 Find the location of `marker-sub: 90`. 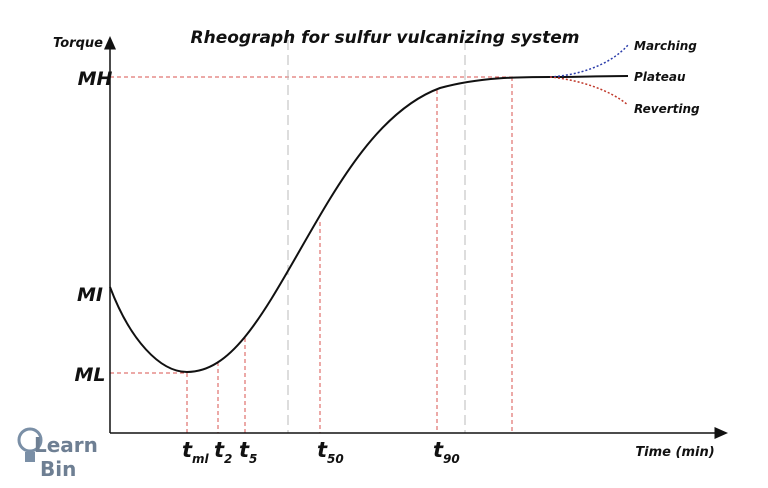

marker-sub: 90 is located at coordinates (451, 459).